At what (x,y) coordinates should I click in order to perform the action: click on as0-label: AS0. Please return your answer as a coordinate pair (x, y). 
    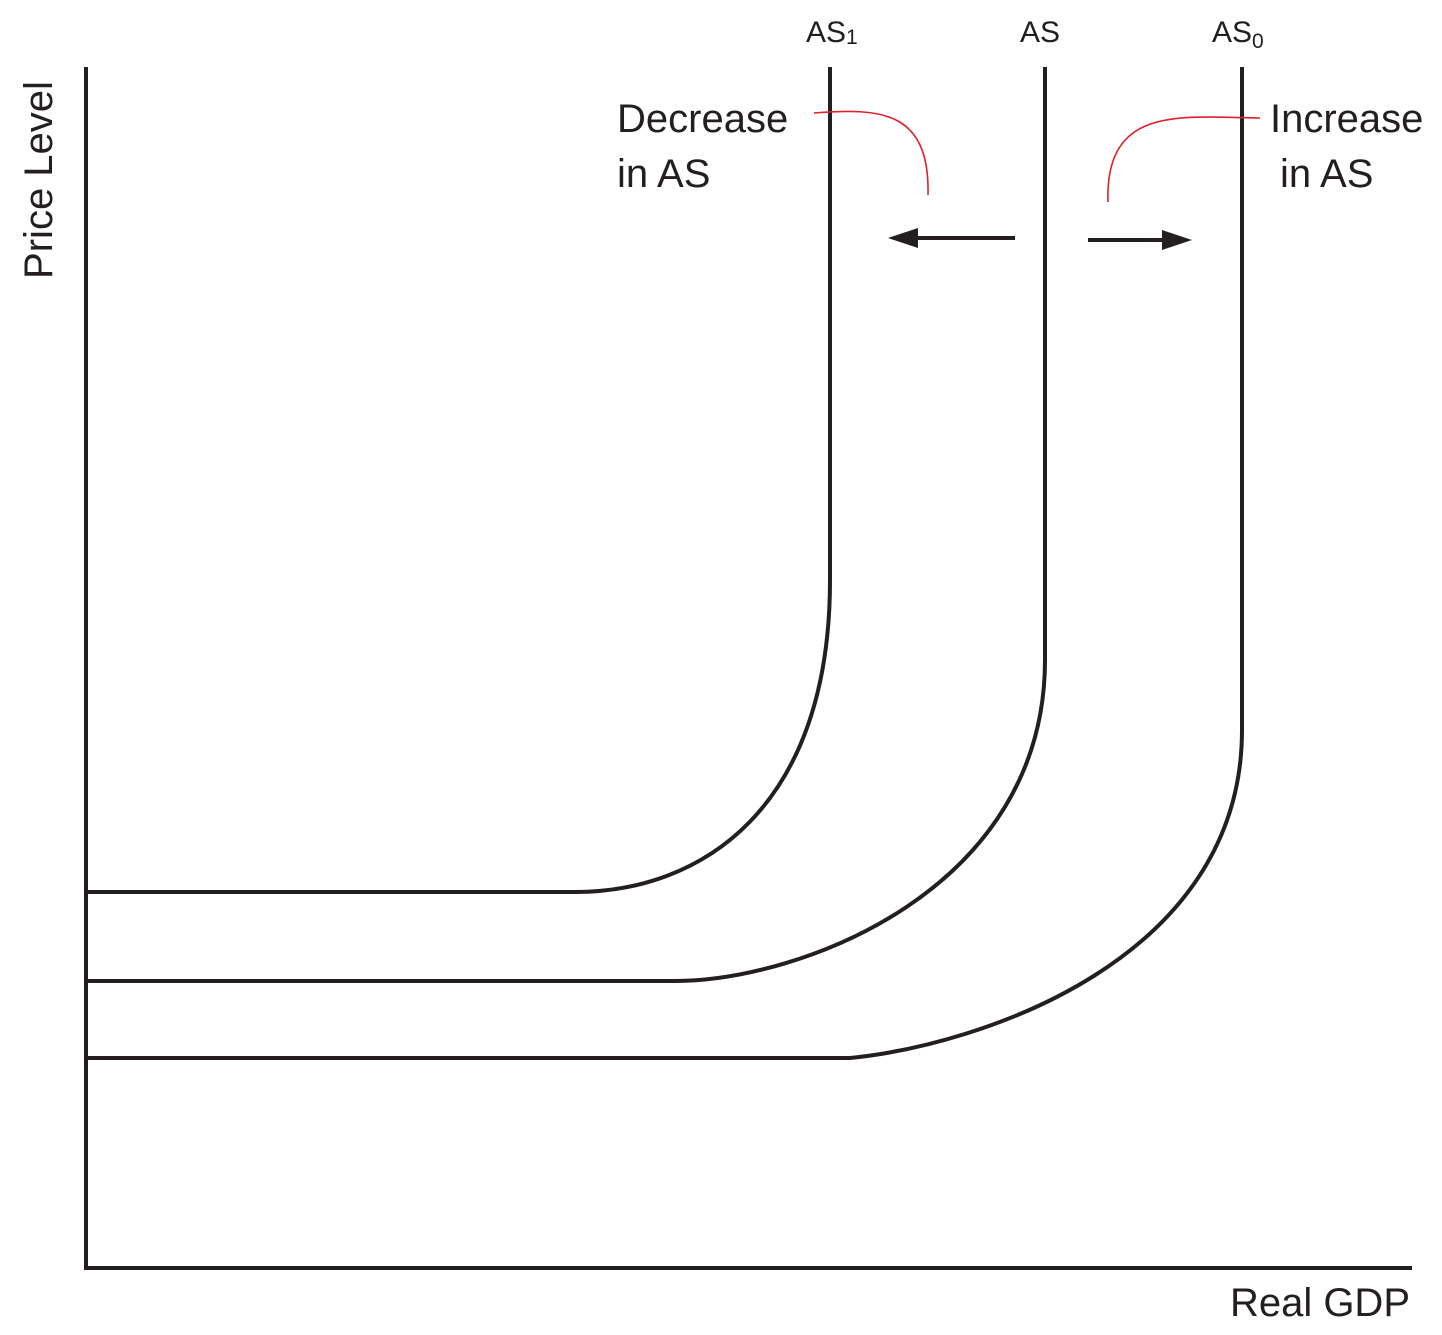
    Looking at the image, I should click on (1238, 34).